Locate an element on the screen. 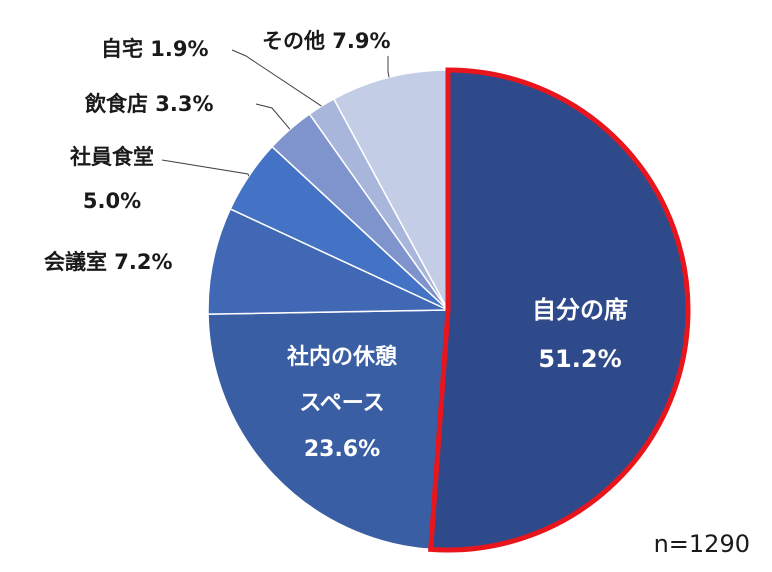  slice-6-leader is located at coordinates (388, 67).